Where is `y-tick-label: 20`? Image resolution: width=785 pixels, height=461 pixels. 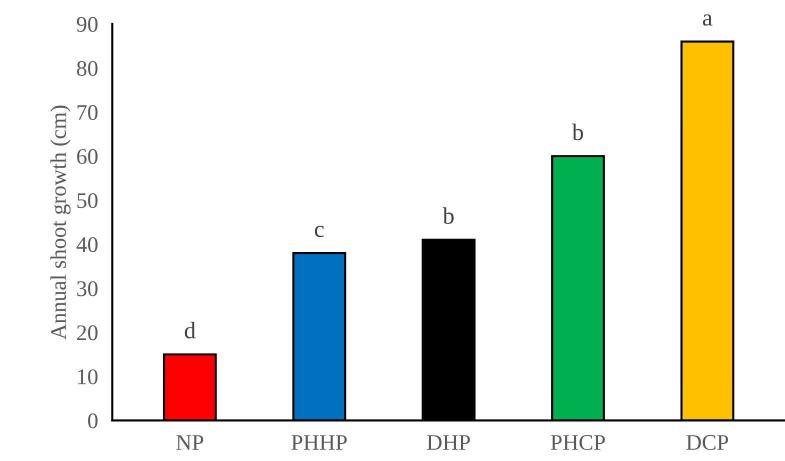 y-tick-label: 20 is located at coordinates (87, 332).